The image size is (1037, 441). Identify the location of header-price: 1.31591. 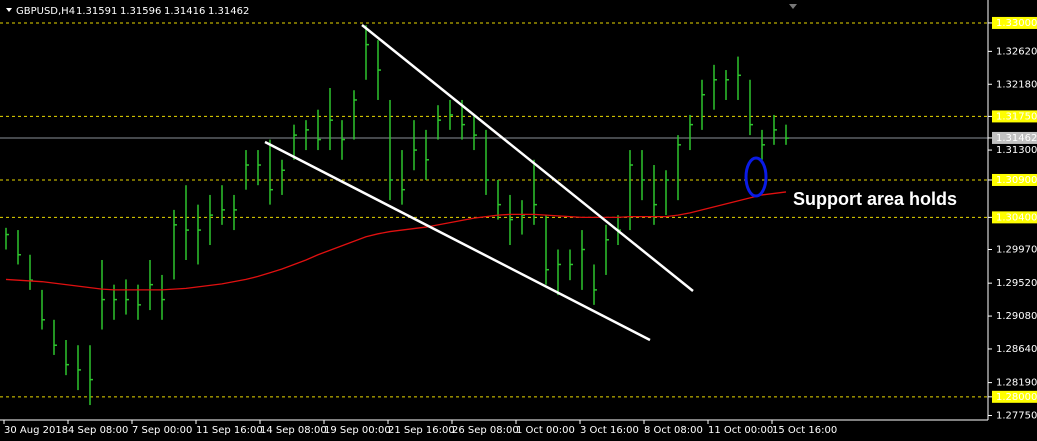
(96, 11).